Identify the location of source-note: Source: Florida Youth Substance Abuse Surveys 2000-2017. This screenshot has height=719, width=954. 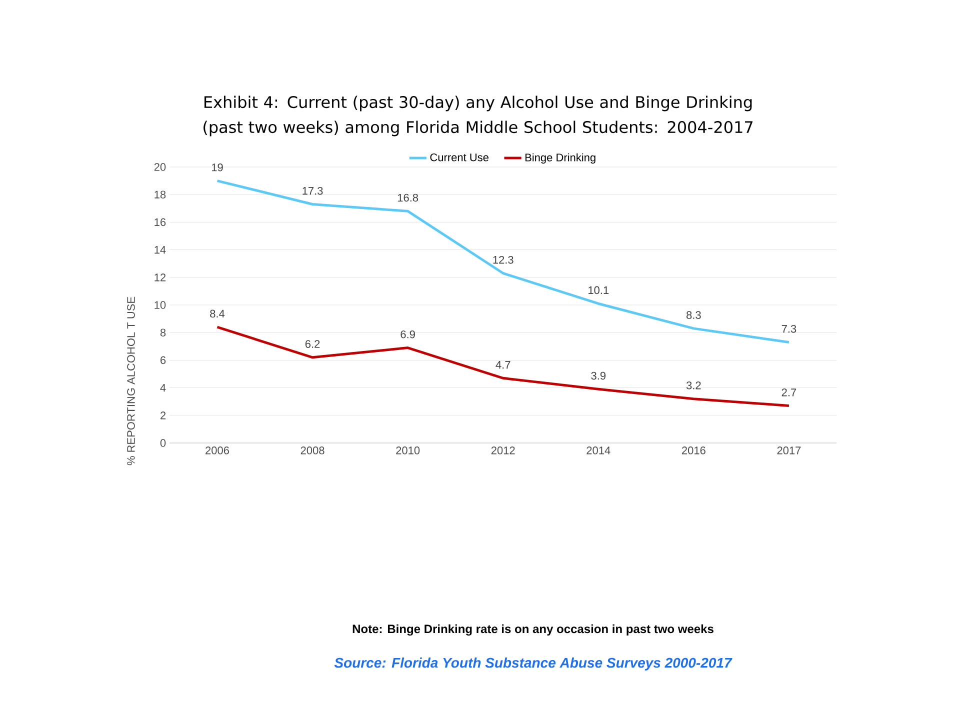
(533, 664).